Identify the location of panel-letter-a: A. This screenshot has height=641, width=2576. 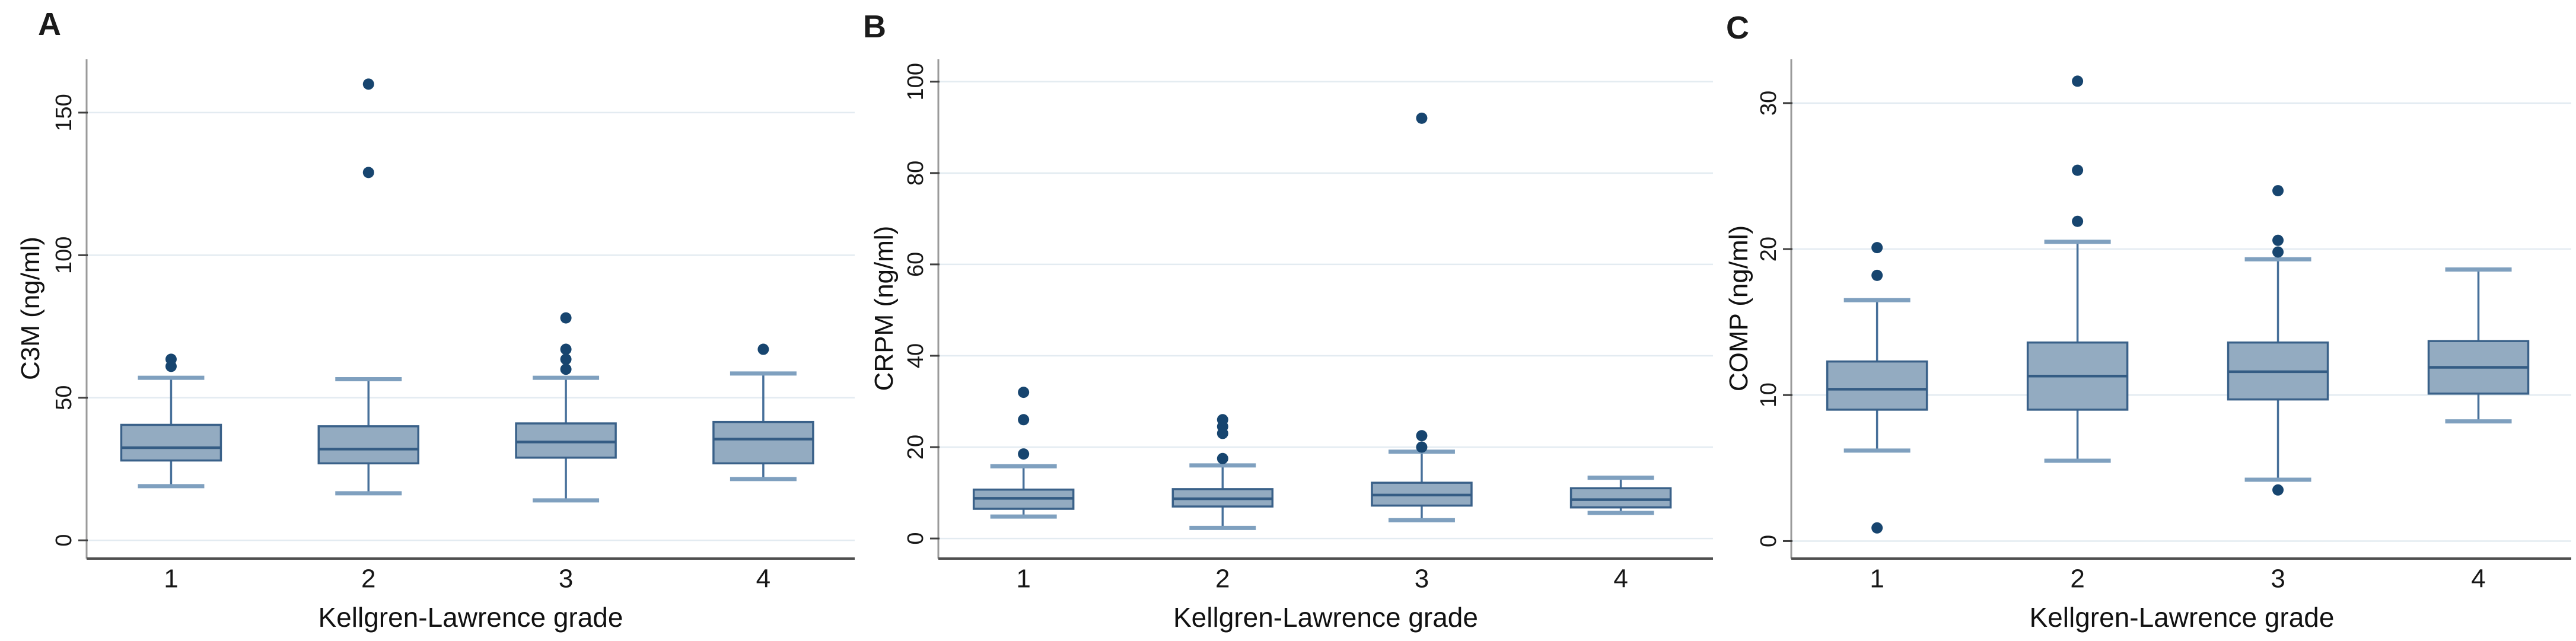
(50, 24).